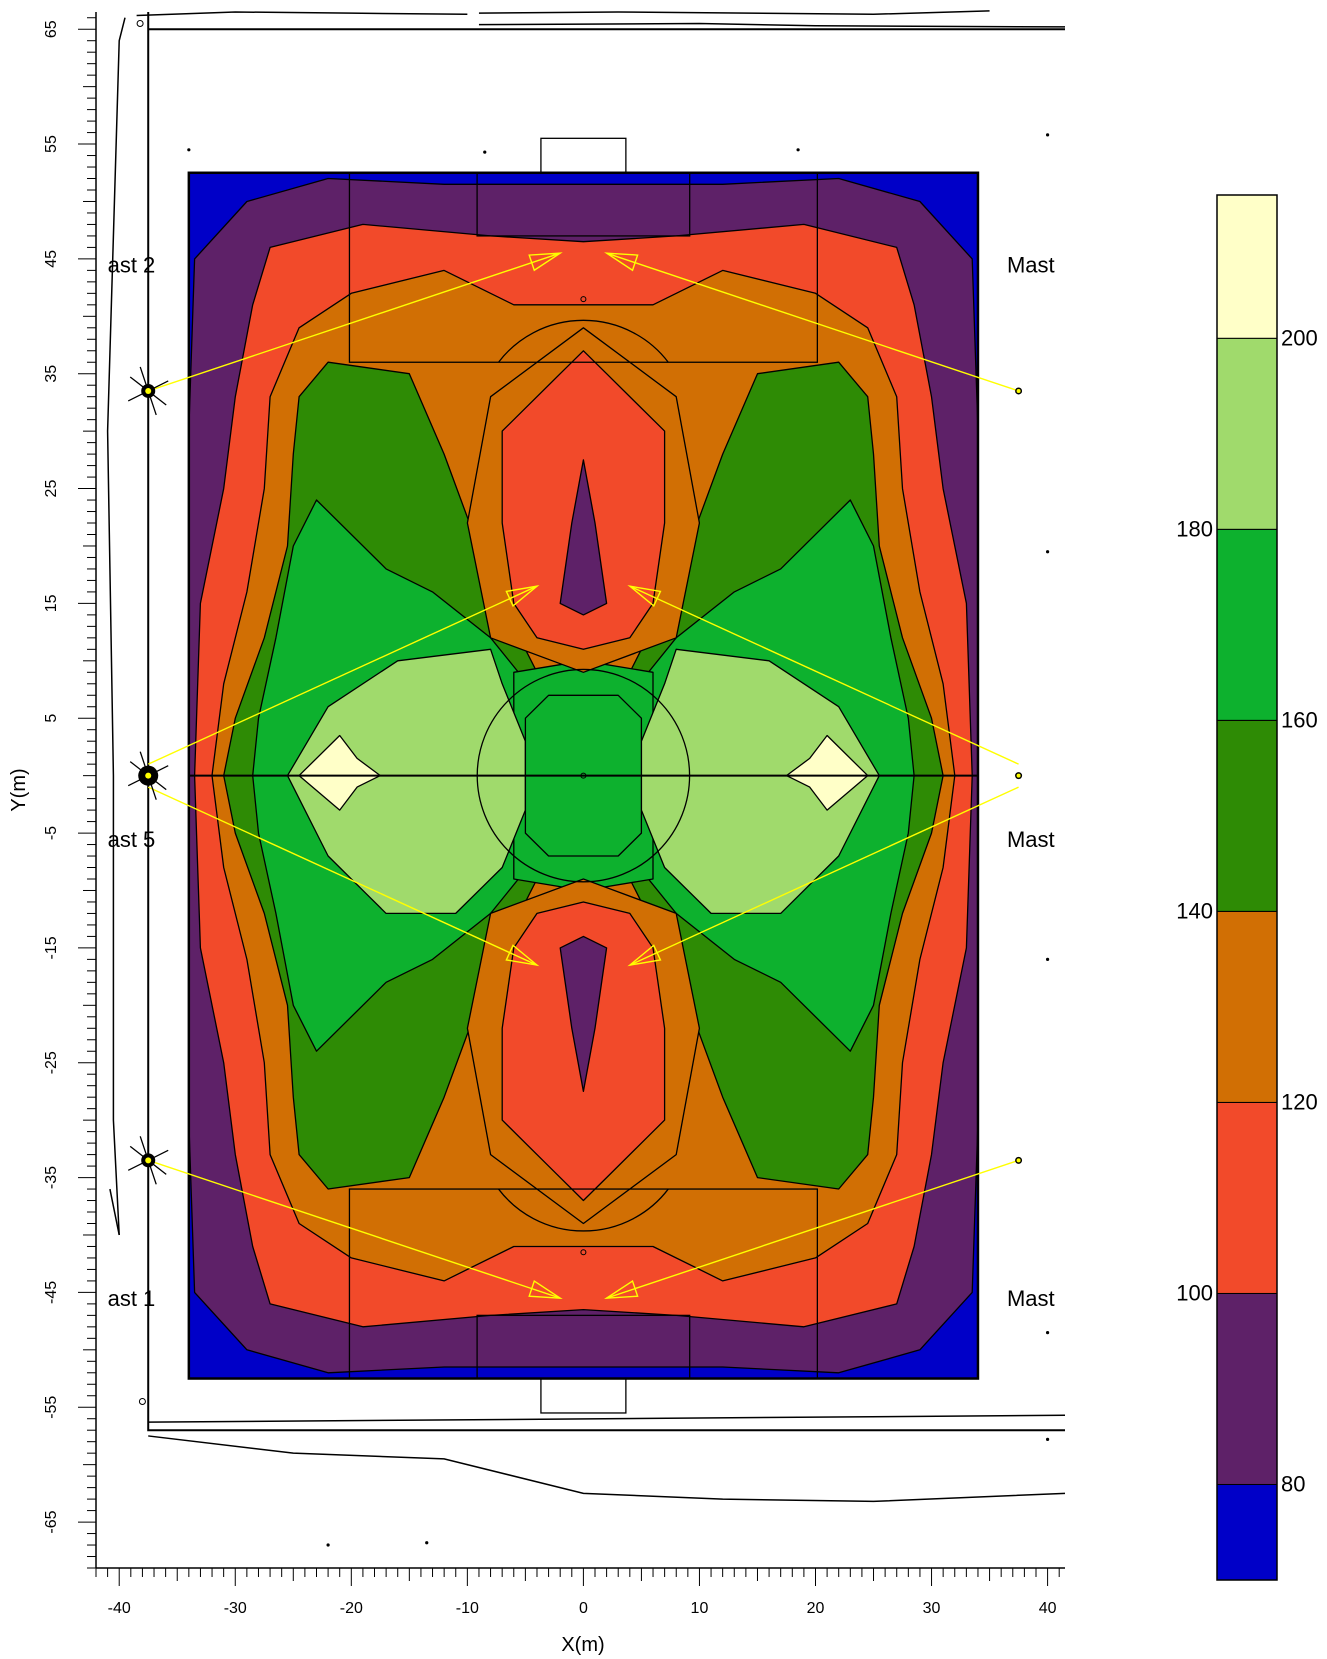  What do you see at coordinates (51, 259) in the screenshot?
I see `y-tick-label: 45` at bounding box center [51, 259].